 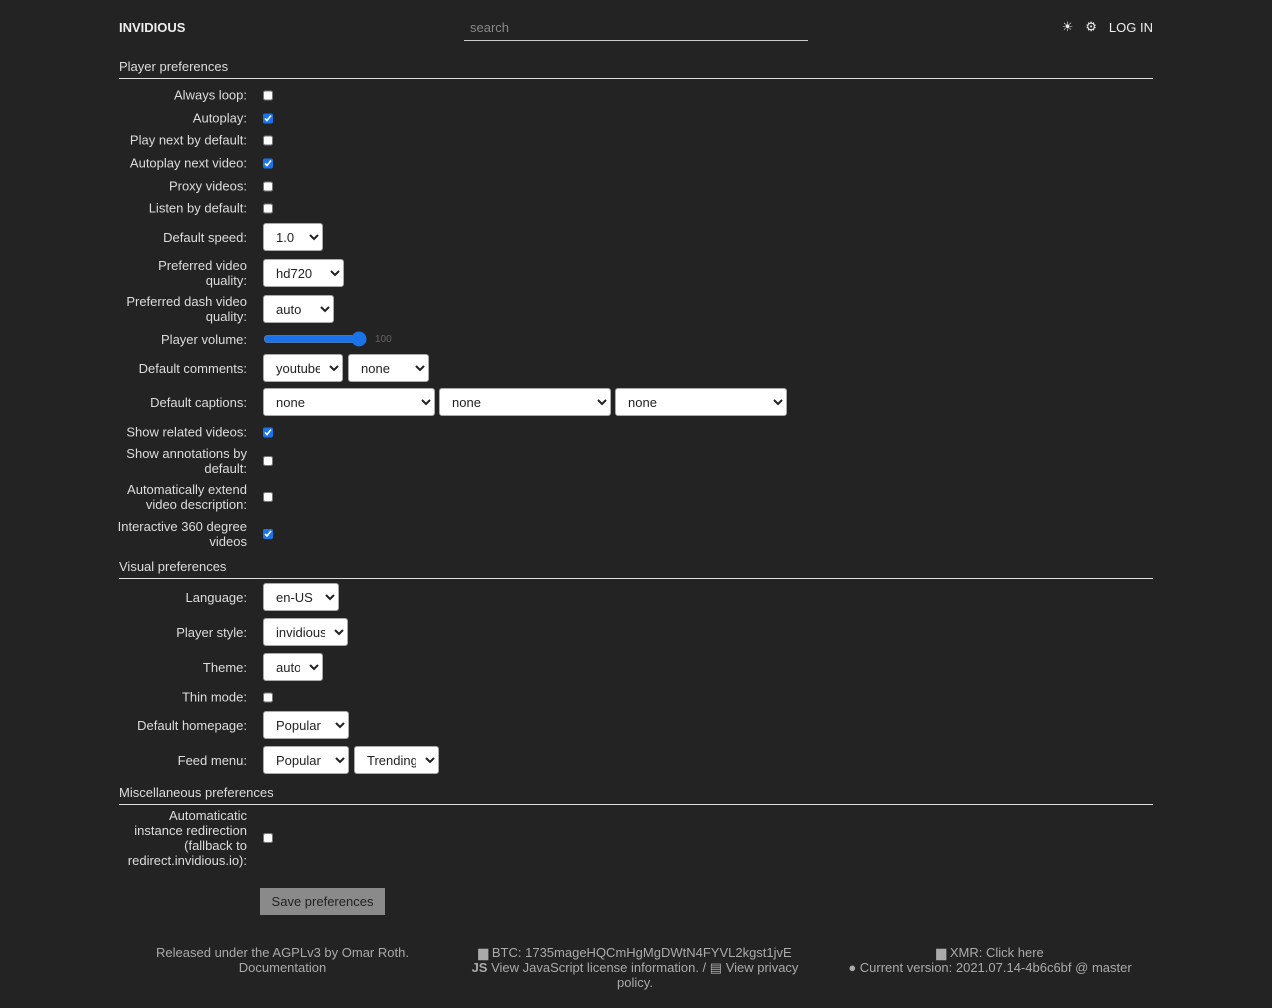 What do you see at coordinates (212, 760) in the screenshot?
I see `label: Feed menu:` at bounding box center [212, 760].